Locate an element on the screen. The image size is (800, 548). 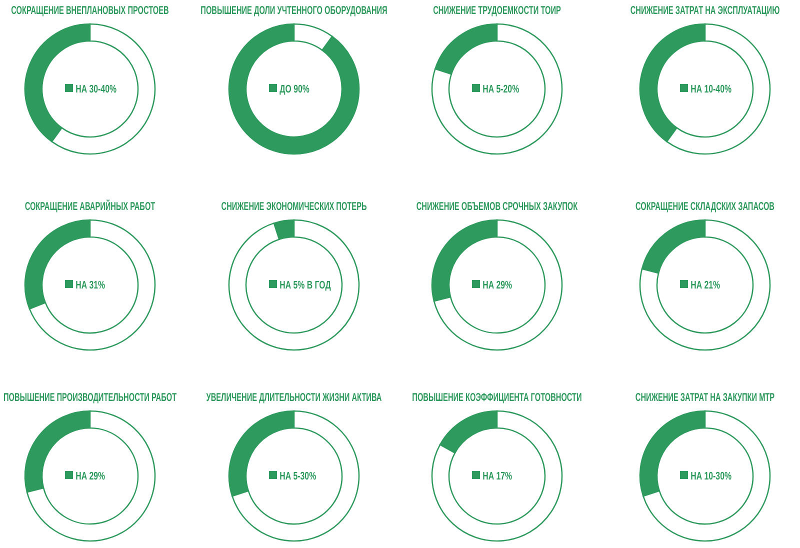
legend-label: НА 5% В ГОД is located at coordinates (305, 285).